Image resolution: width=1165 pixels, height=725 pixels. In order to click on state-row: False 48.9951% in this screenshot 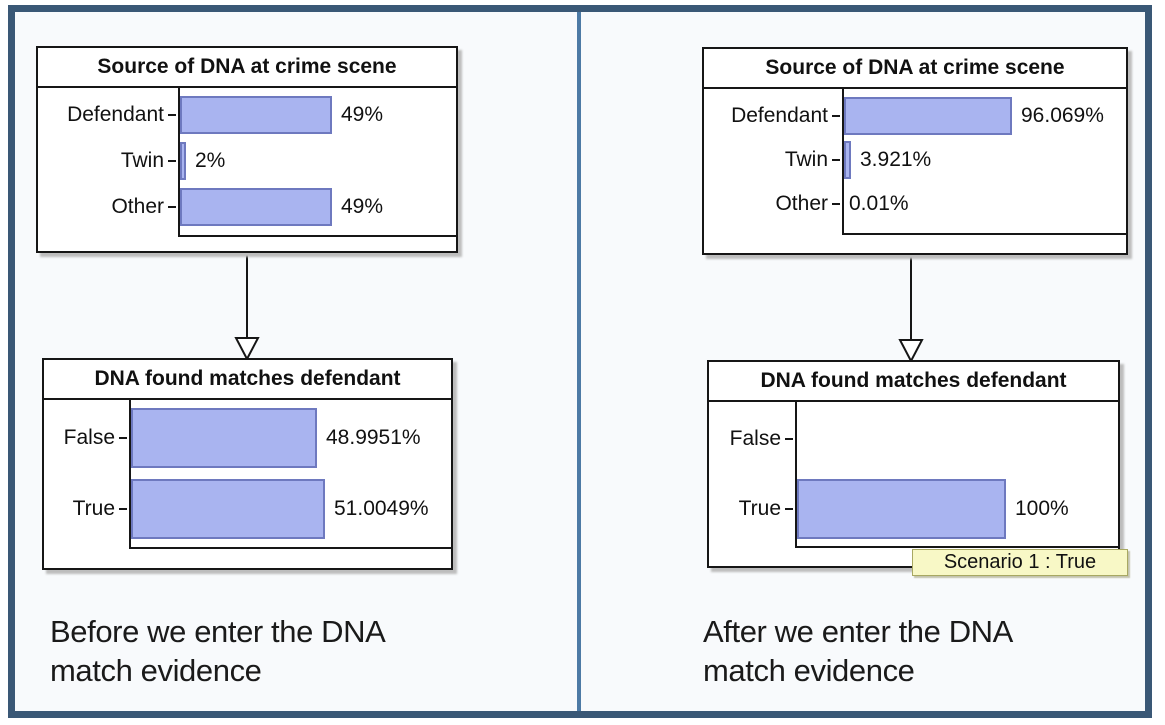, I will do `click(247, 437)`.